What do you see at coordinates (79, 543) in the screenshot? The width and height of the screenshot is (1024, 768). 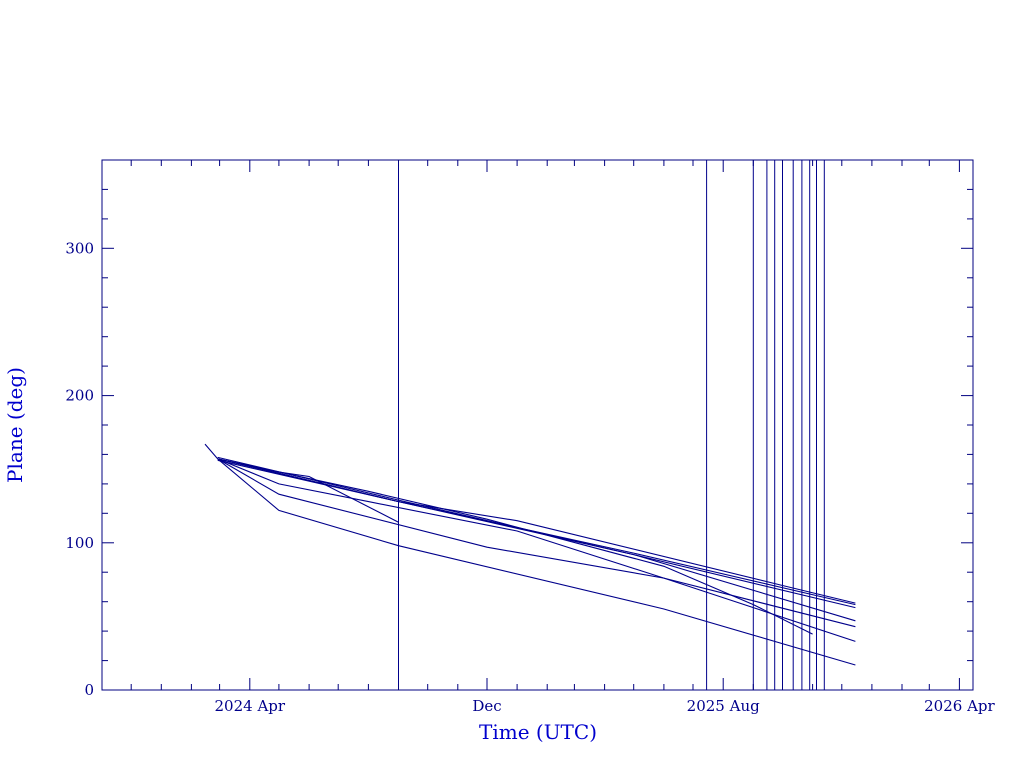 I see `y-tick-label: 100` at bounding box center [79, 543].